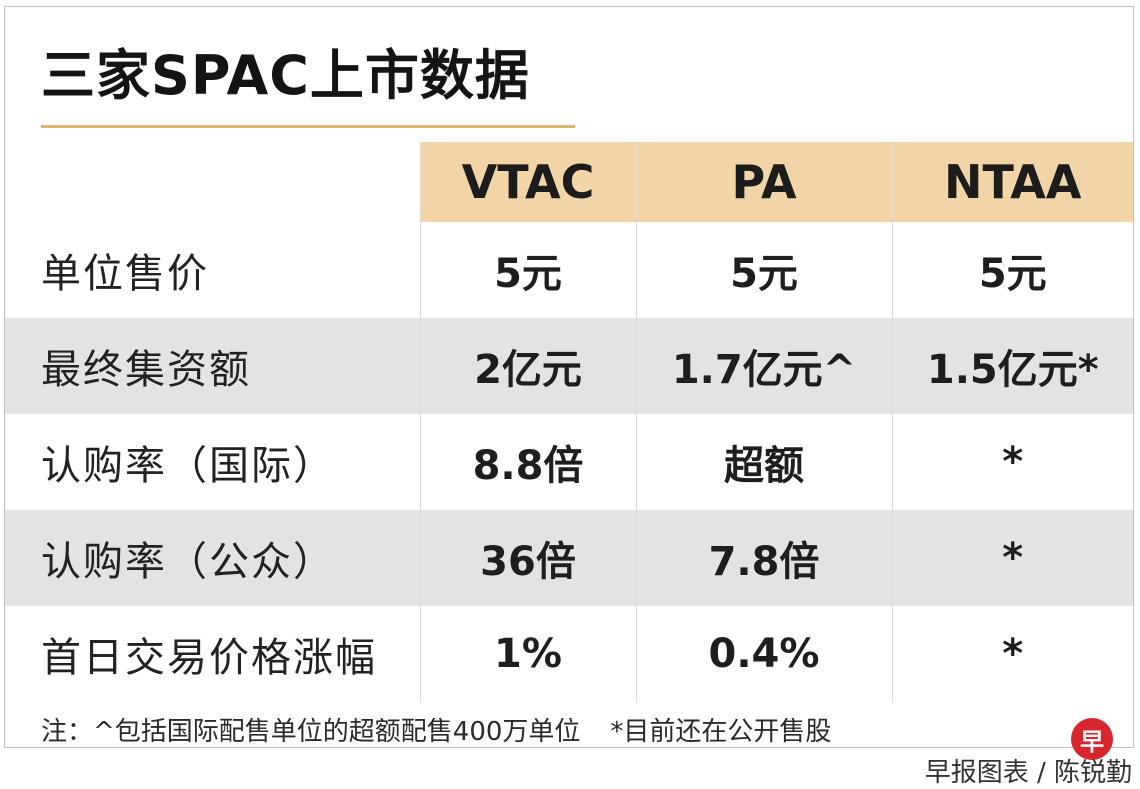  Describe the element at coordinates (527, 654) in the screenshot. I see `table-cell: 1%` at that location.